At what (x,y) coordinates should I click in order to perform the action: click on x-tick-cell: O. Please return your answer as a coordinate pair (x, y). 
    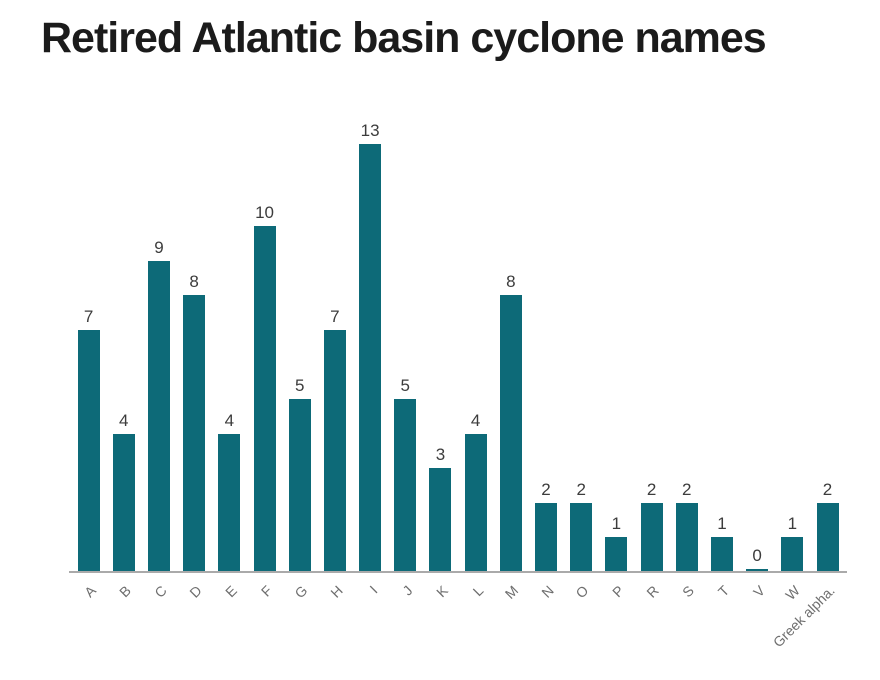
    Looking at the image, I should click on (581, 626).